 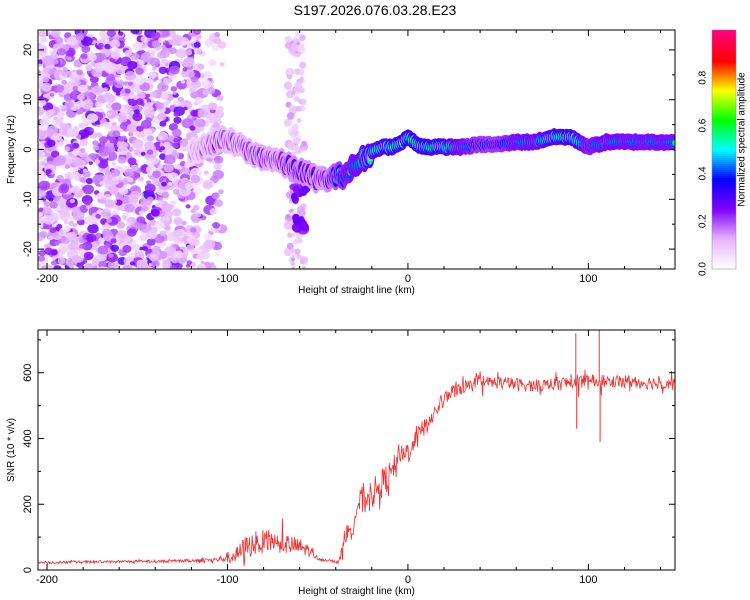 What do you see at coordinates (47, 279) in the screenshot?
I see `x-tick-label: -200` at bounding box center [47, 279].